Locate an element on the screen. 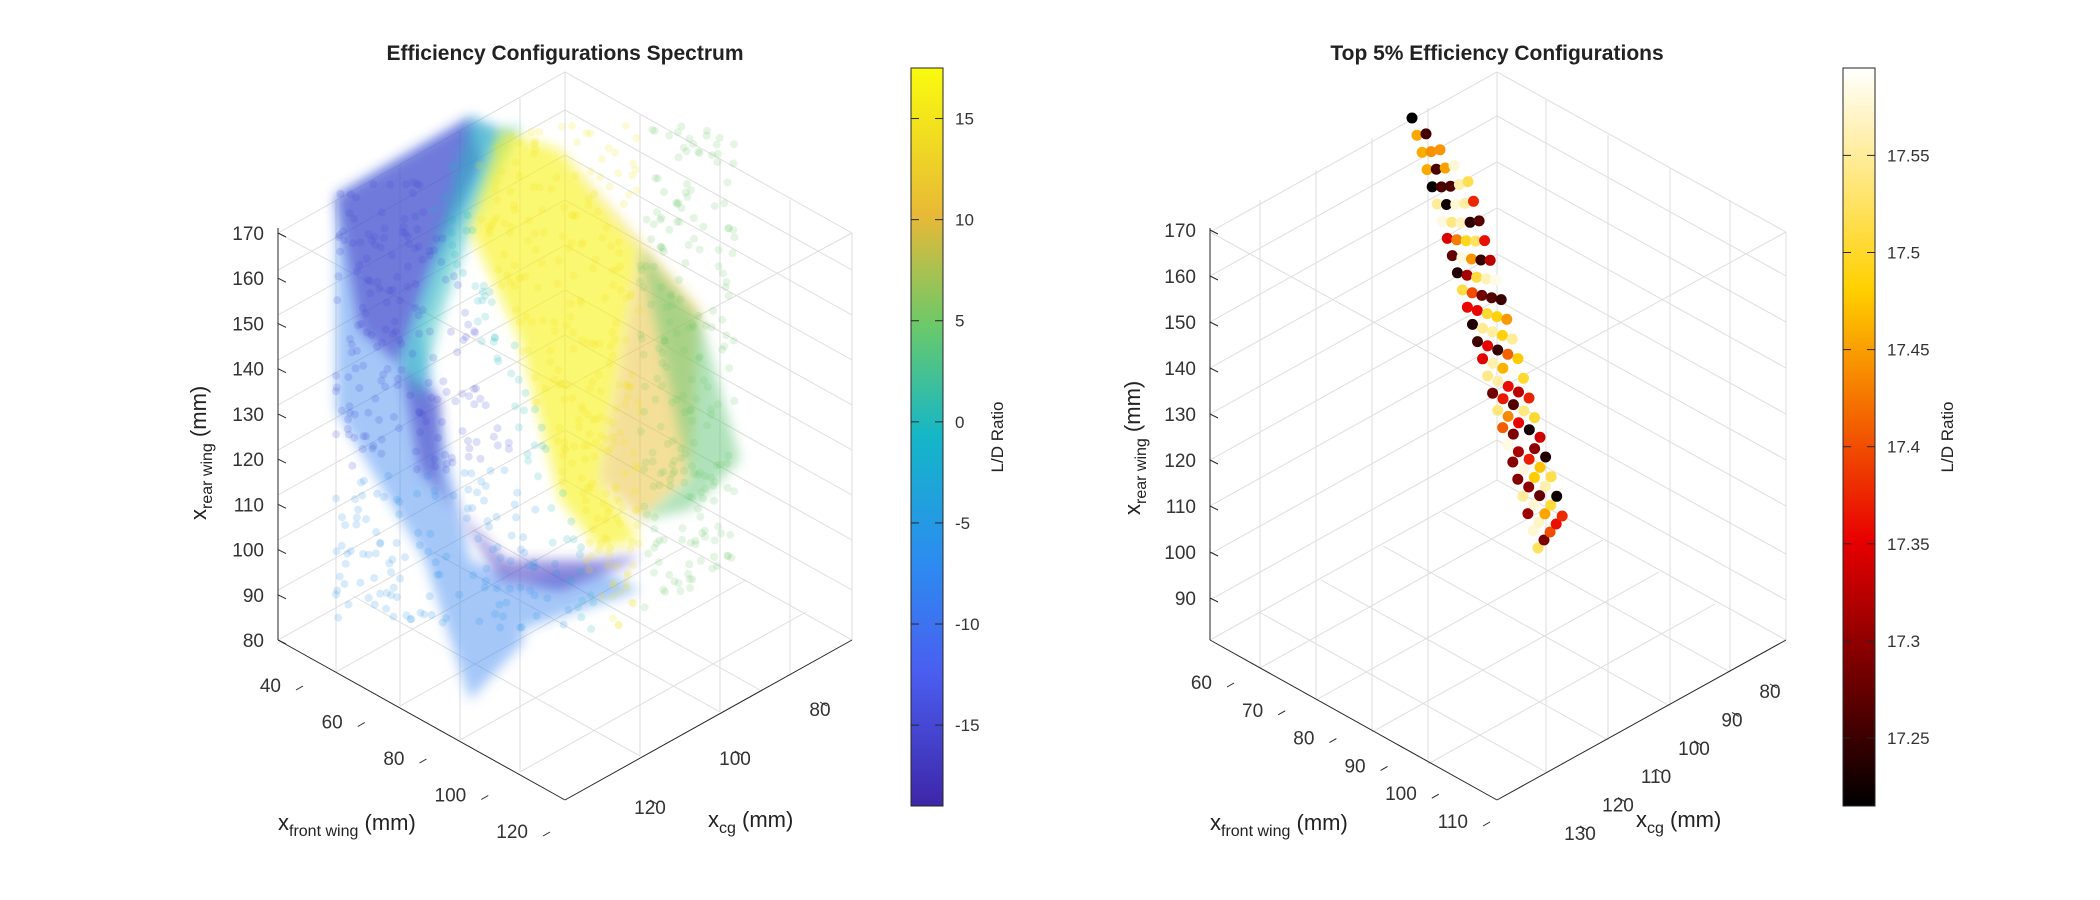 Image resolution: width=2100 pixels, height=900 pixels. chart-left-x-tick-label: 80 is located at coordinates (819, 710).